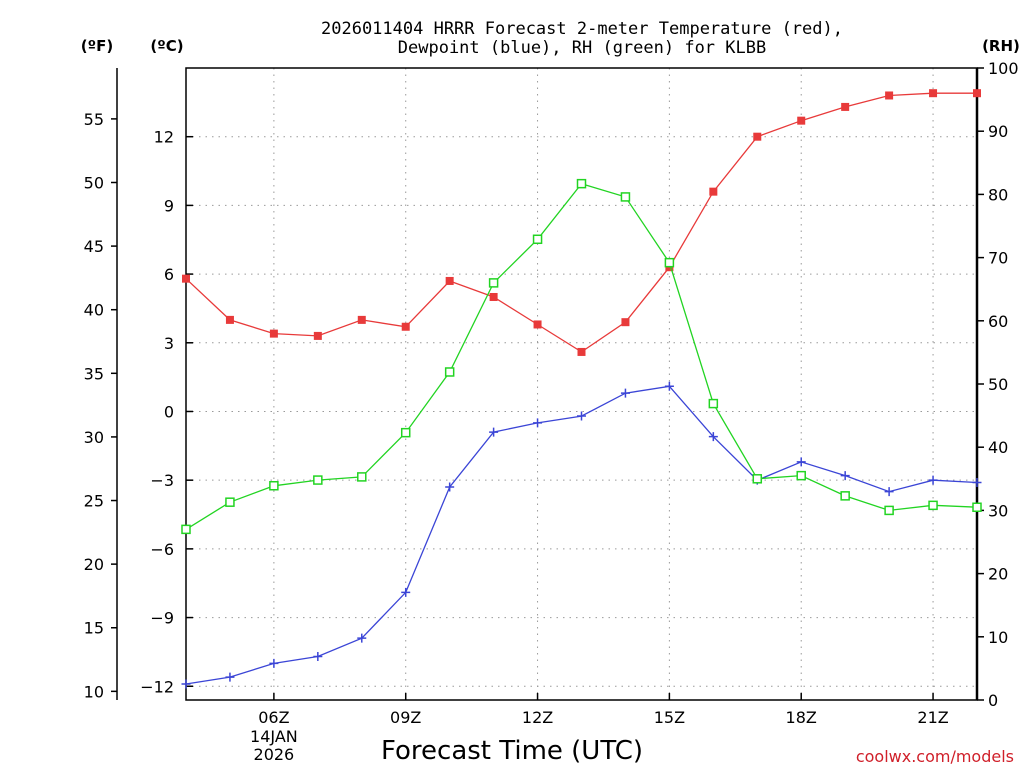  Describe the element at coordinates (97, 46) in the screenshot. I see `fahrenheit-unit-label: (ºF)` at that location.